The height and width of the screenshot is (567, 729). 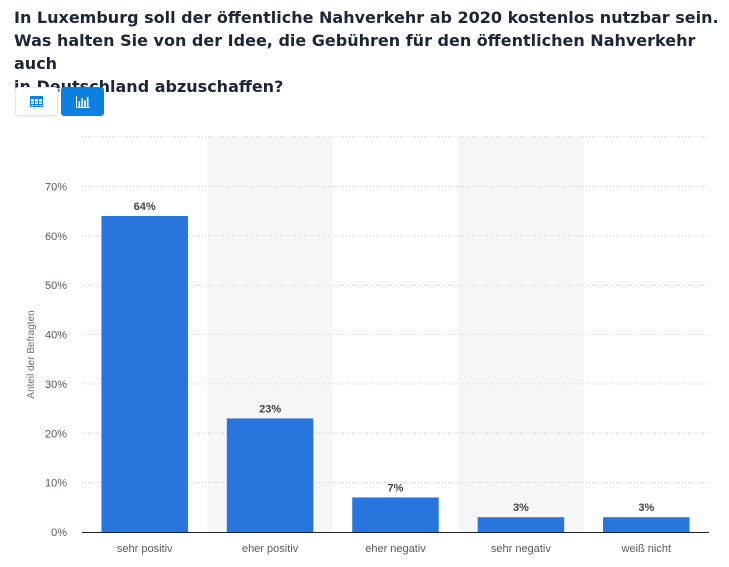 I want to click on bar-chart-icon, so click(x=82, y=101).